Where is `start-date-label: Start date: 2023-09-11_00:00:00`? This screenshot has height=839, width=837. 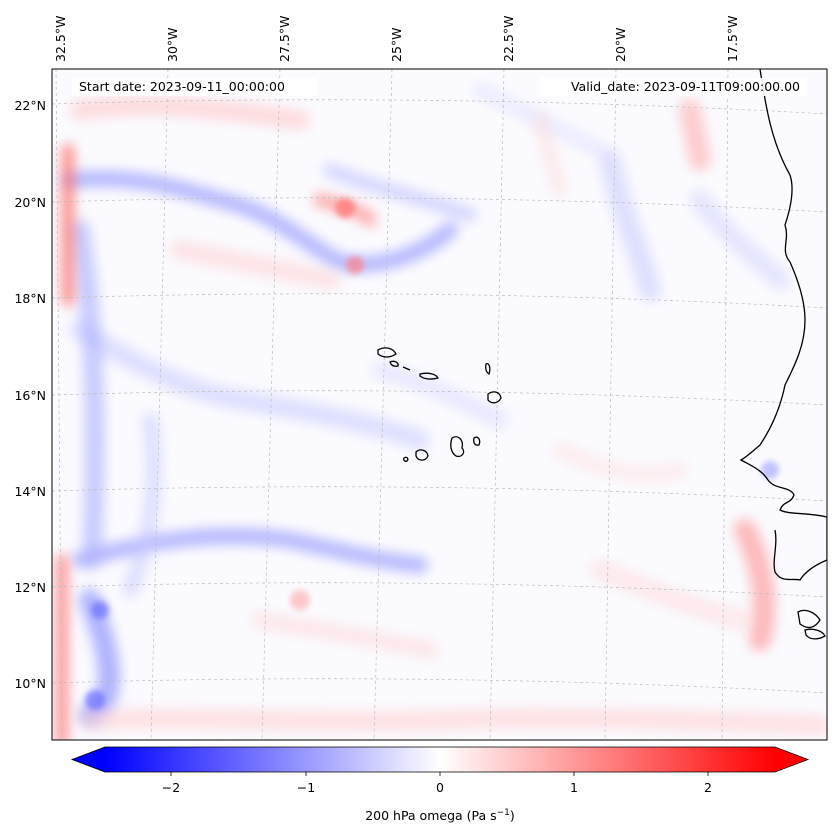 start-date-label: Start date: 2023-09-11_00:00:00 is located at coordinates (182, 86).